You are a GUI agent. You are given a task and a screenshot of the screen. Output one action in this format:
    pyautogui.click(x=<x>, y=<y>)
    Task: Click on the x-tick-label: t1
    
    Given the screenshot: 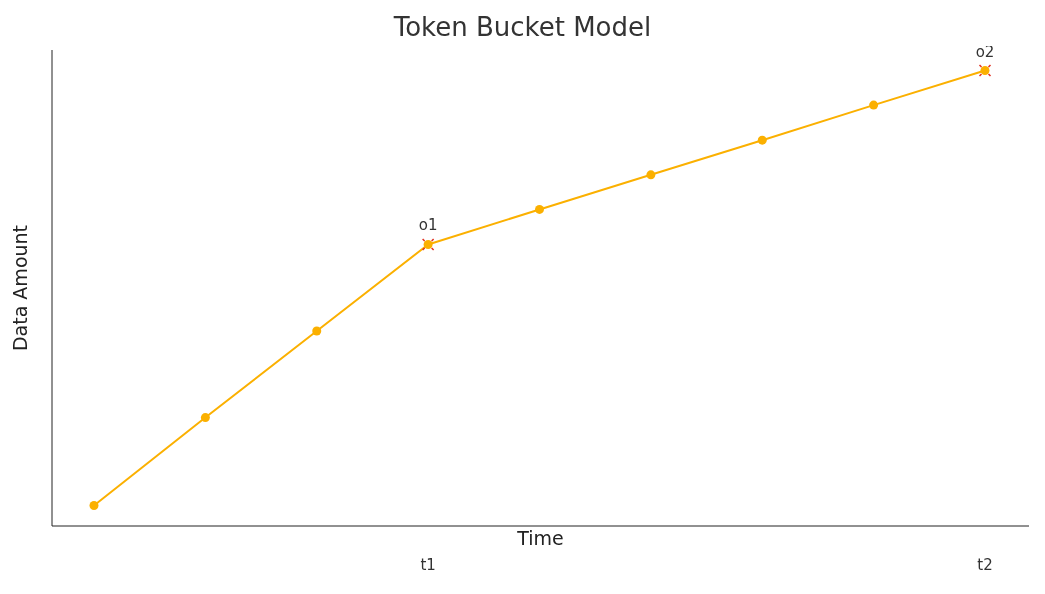 What is the action you would take?
    pyautogui.click(x=428, y=565)
    